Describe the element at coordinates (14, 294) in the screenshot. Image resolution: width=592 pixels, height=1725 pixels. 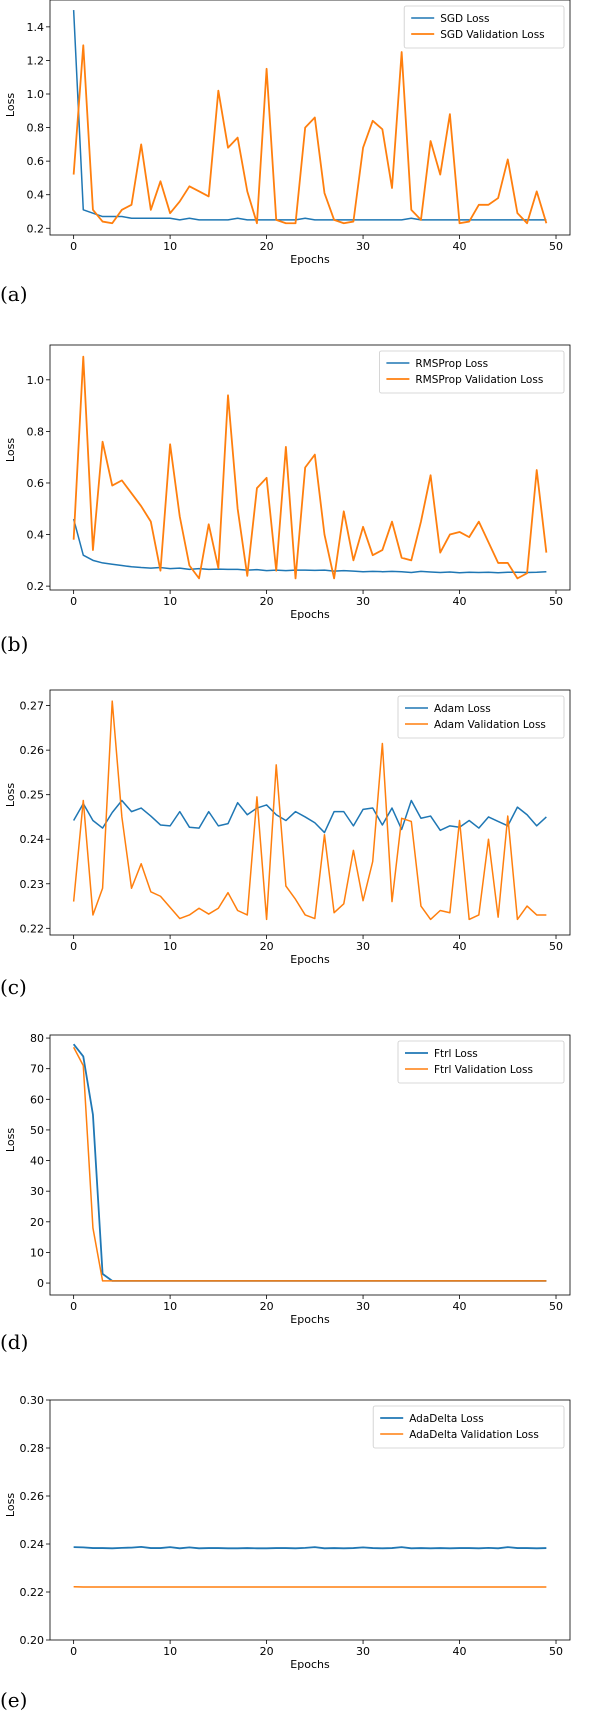
I see `caption-a: (a)` at that location.